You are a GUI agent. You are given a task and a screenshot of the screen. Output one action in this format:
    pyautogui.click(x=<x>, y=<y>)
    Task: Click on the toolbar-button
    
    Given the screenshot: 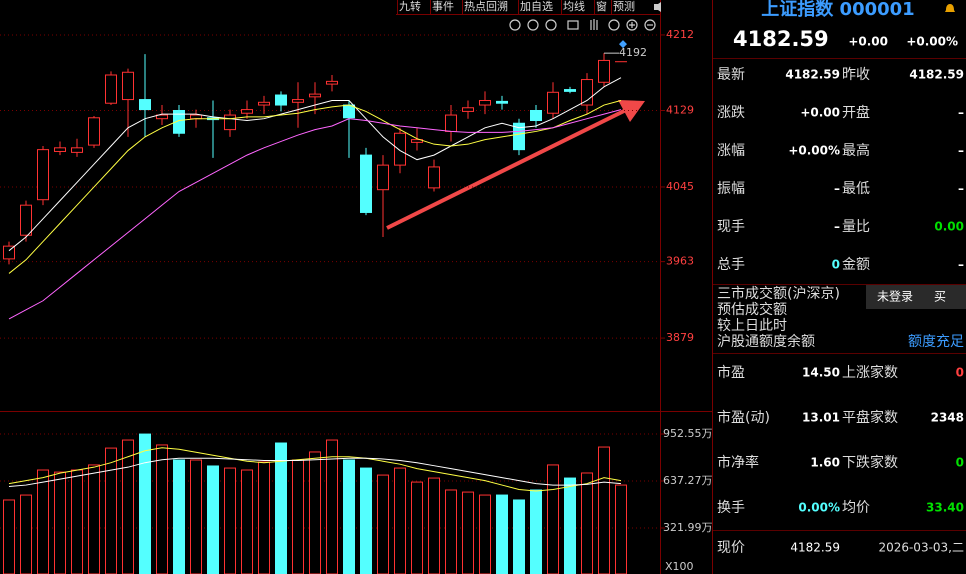 What is the action you would take?
    pyautogui.click(x=397, y=7)
    